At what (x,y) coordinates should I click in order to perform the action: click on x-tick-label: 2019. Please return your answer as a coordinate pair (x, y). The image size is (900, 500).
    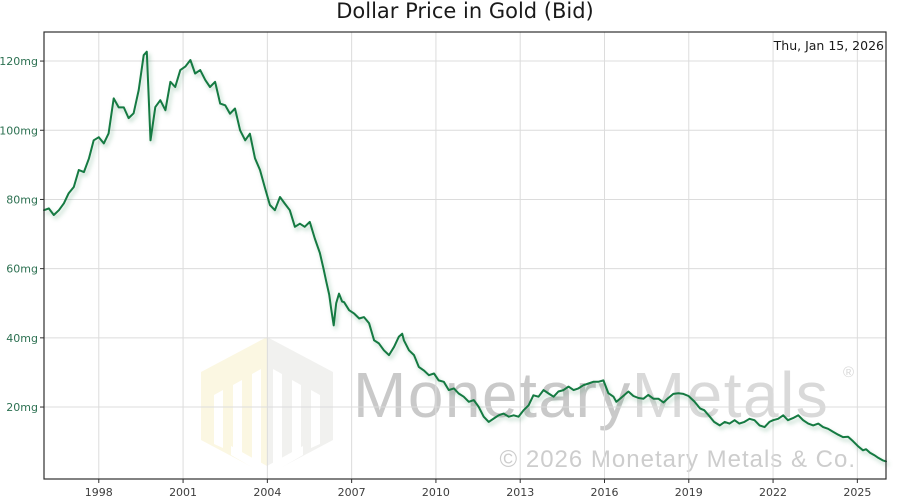
    Looking at the image, I should click on (689, 492).